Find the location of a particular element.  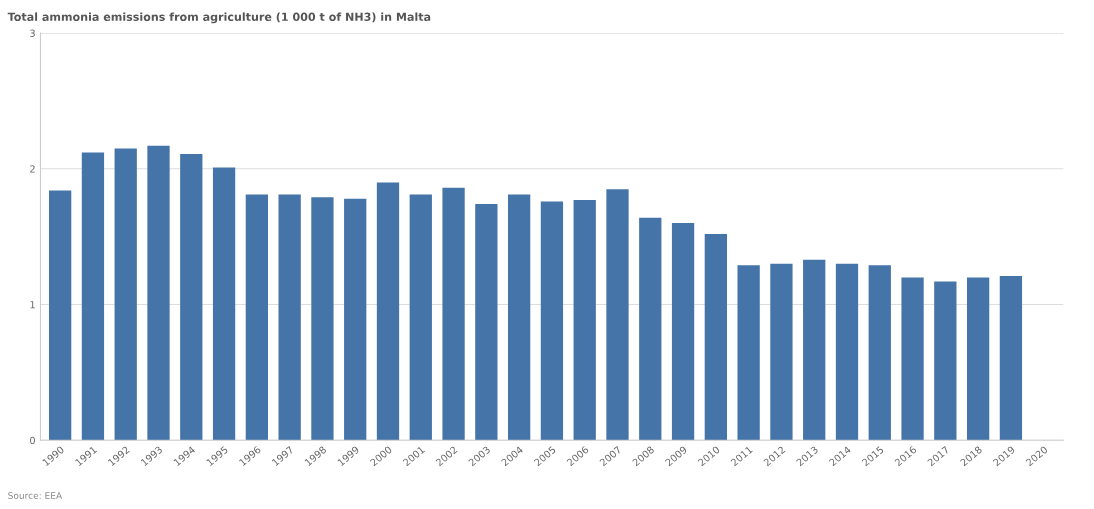

y-tick-label: 1 is located at coordinates (32, 305).